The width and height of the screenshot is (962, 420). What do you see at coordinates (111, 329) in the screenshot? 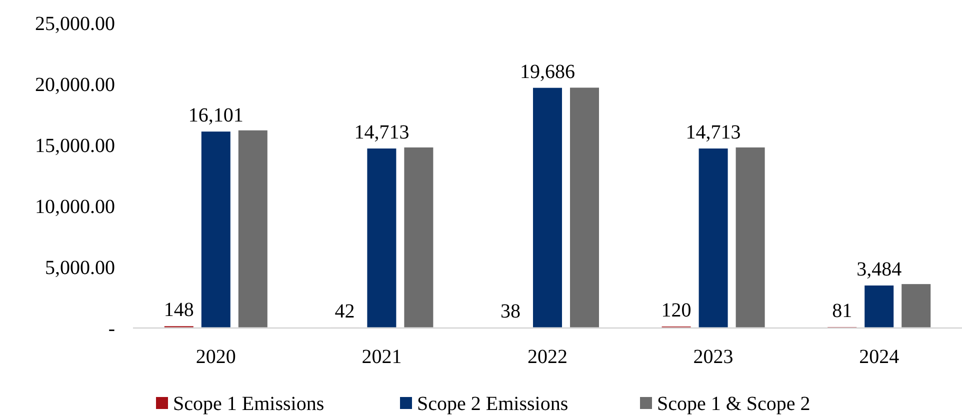
I see `y-tick-label: -` at bounding box center [111, 329].